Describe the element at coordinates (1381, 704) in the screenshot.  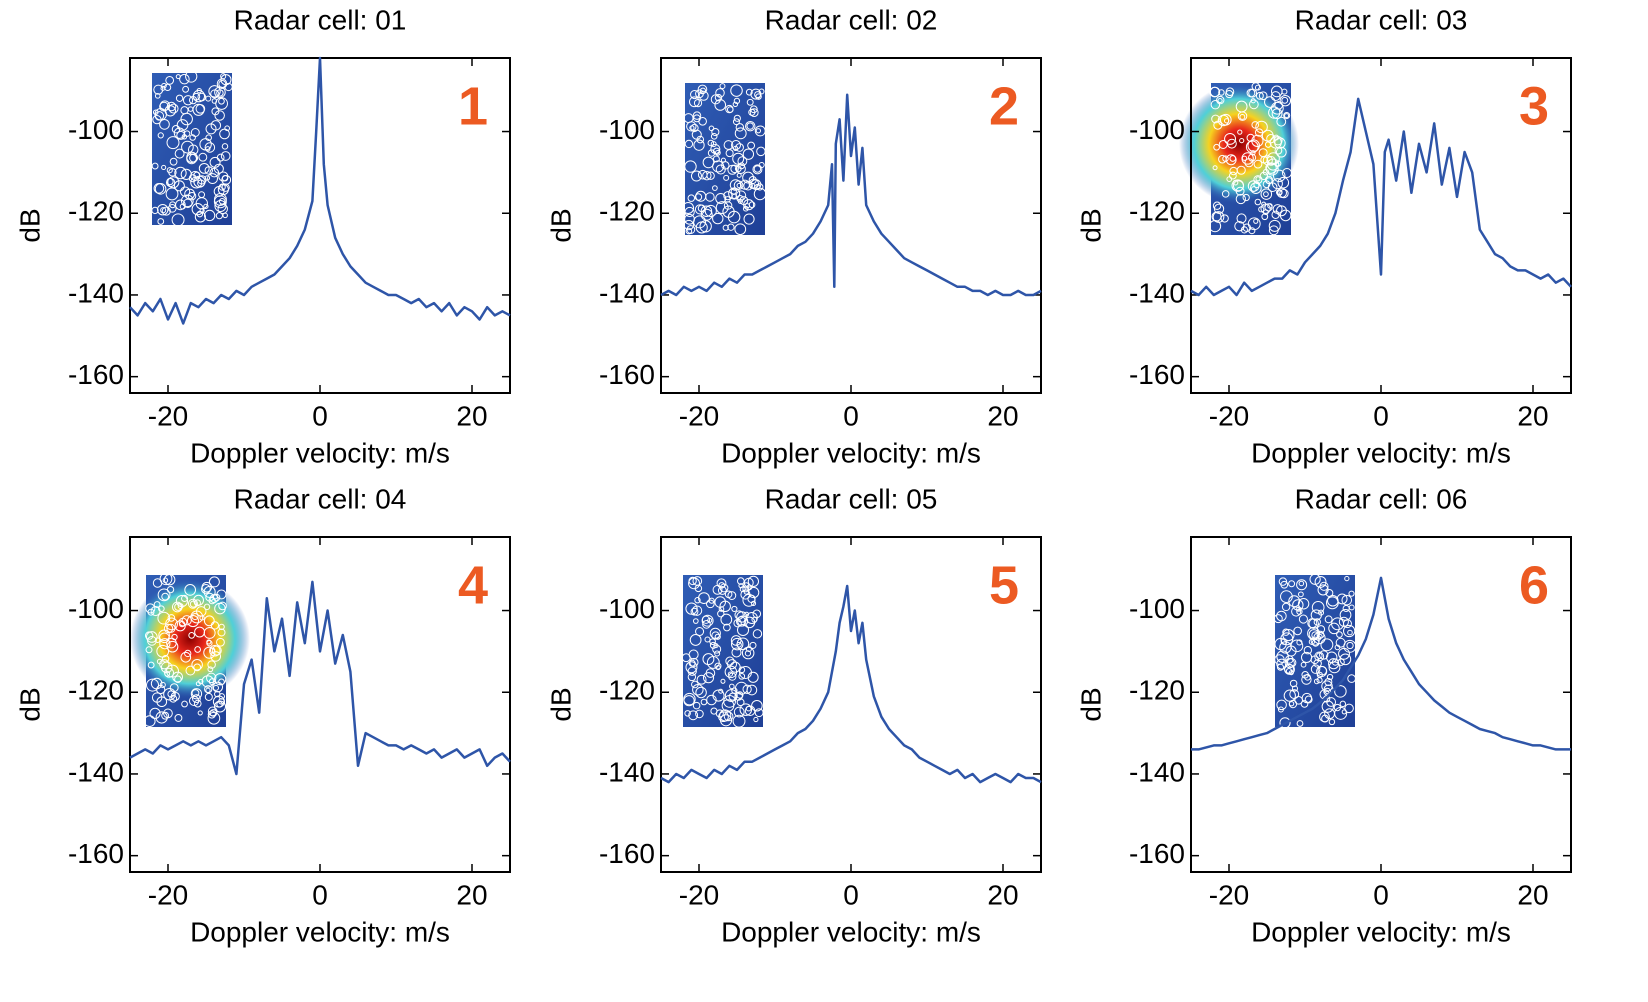
I see `axes-frame` at that location.